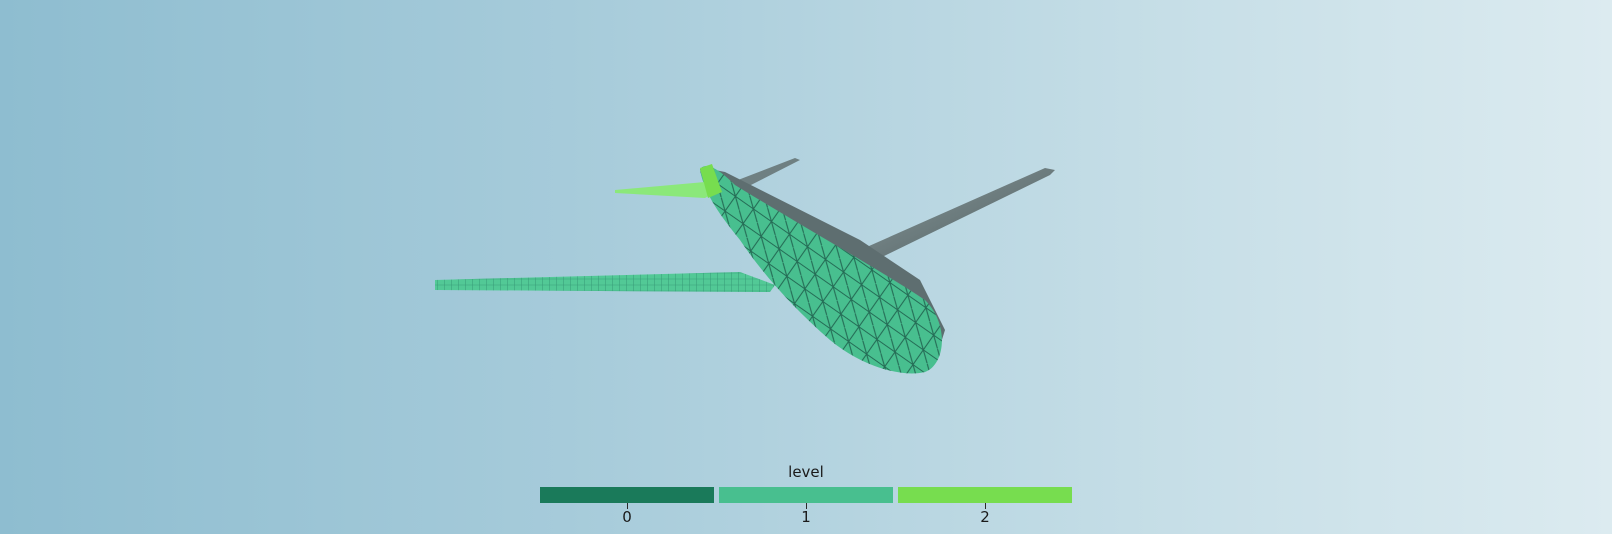 The width and height of the screenshot is (1612, 534). Describe the element at coordinates (769, 173) in the screenshot. I see `rear-stabilizer` at that location.